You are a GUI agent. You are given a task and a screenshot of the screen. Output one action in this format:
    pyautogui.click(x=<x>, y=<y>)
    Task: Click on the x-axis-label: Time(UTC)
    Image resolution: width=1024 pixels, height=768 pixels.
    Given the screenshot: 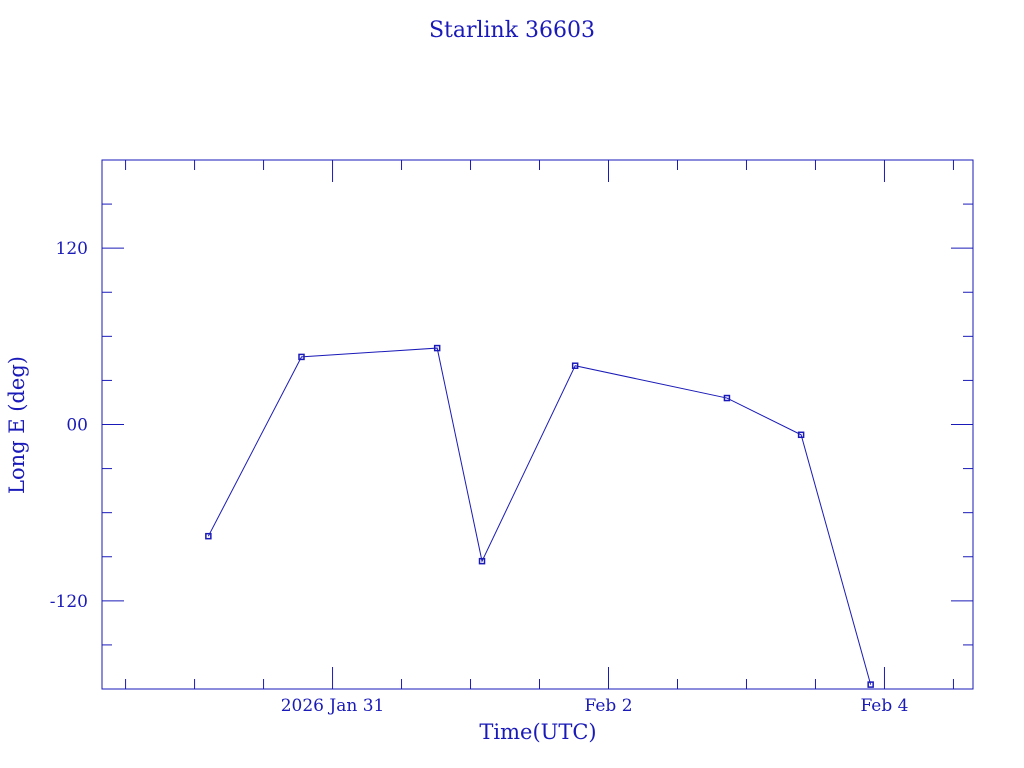 What is the action you would take?
    pyautogui.click(x=537, y=732)
    